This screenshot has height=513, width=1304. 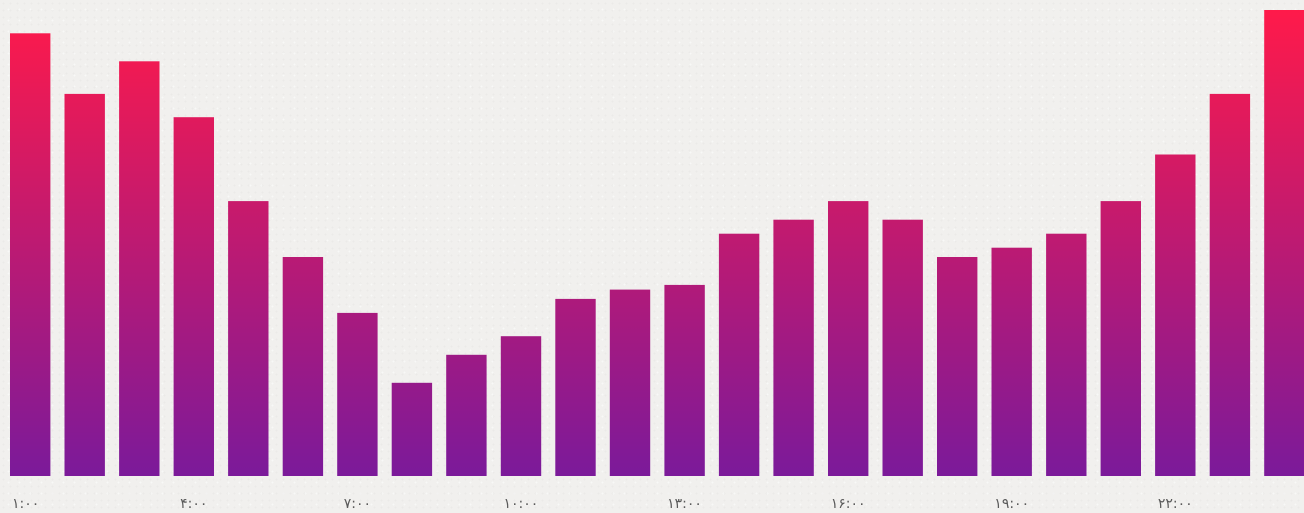 I want to click on x-tick-label: ۱۳:۰۰, so click(x=684, y=504).